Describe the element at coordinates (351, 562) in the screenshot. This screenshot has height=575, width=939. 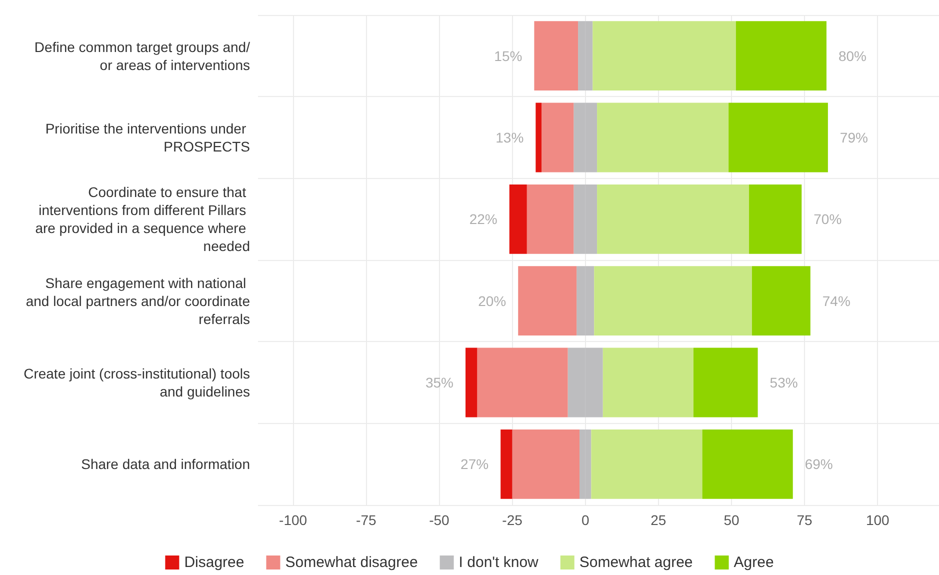
I see `legend-label: Somewhat disagree` at that location.